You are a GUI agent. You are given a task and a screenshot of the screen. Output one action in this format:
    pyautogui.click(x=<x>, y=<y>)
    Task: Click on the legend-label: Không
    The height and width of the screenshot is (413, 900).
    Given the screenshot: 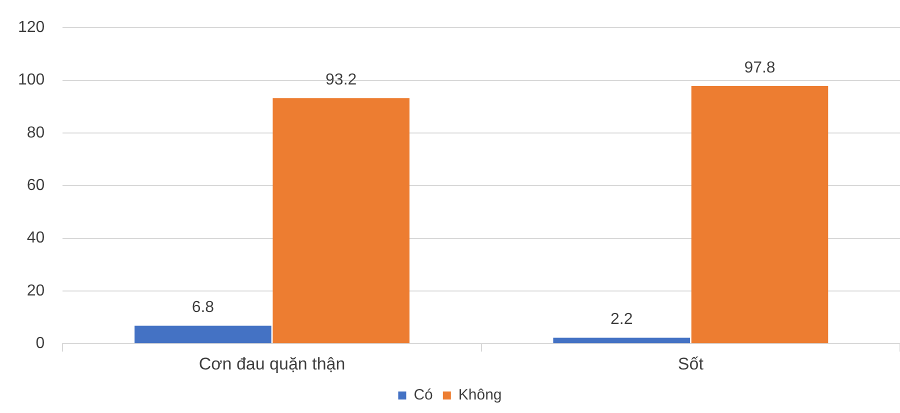 What is the action you would take?
    pyautogui.click(x=480, y=395)
    